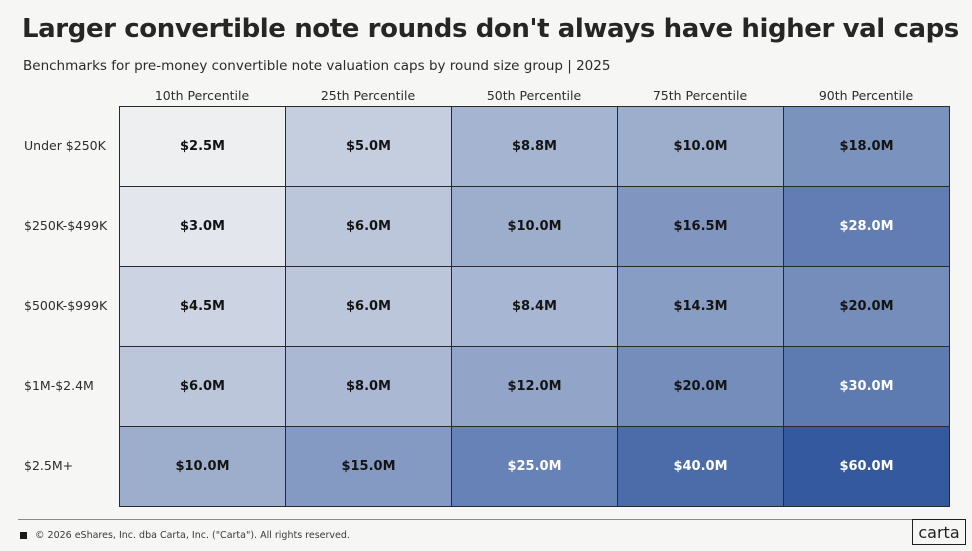 The width and height of the screenshot is (972, 551). What do you see at coordinates (534, 146) in the screenshot?
I see `heatmap-cell: $8.8M` at bounding box center [534, 146].